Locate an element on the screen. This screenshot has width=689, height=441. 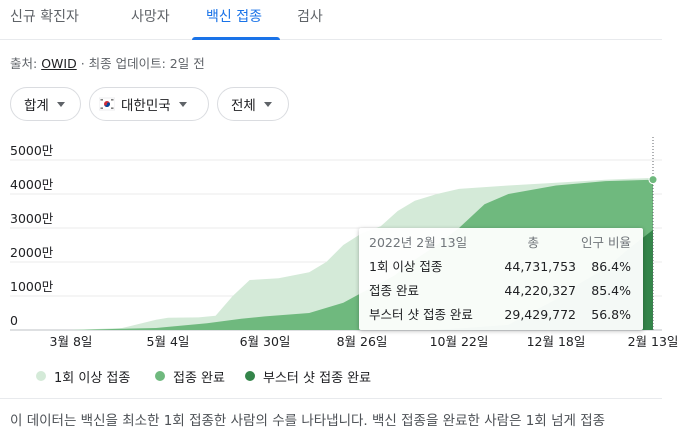
x-tick-label: 6월 30일 is located at coordinates (265, 341).